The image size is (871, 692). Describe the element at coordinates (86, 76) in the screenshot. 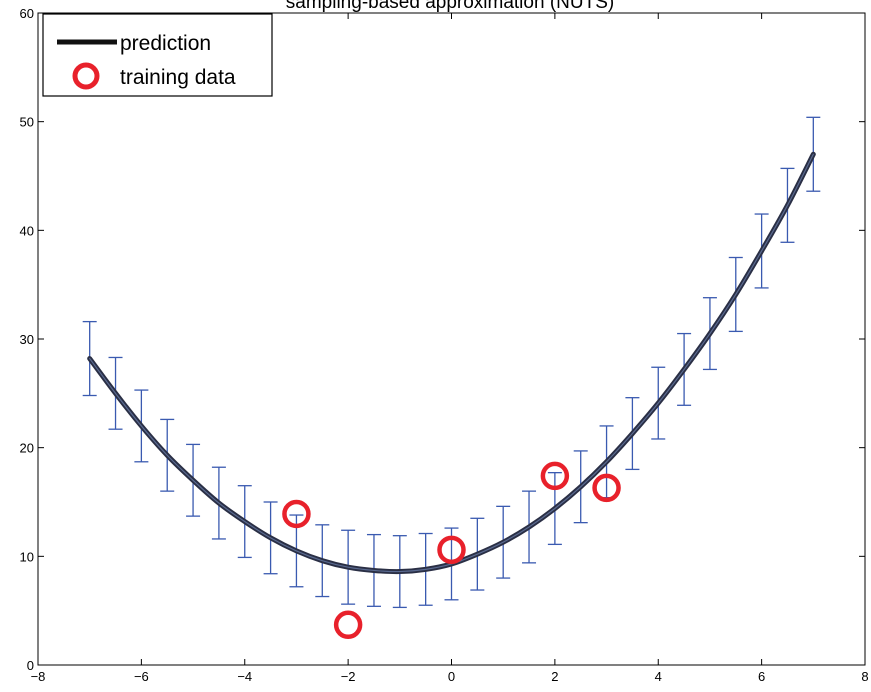

I see `legend-training-marker` at that location.